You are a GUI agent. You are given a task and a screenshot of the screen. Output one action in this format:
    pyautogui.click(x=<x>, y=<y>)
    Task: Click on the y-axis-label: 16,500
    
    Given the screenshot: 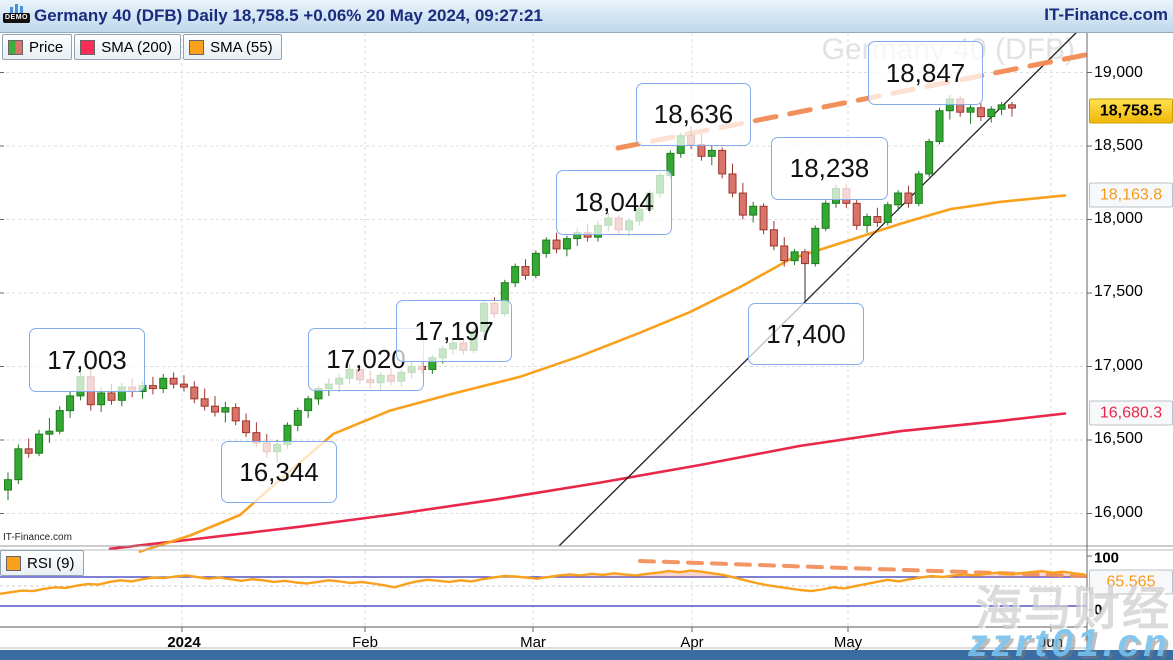 What is the action you would take?
    pyautogui.click(x=1118, y=438)
    